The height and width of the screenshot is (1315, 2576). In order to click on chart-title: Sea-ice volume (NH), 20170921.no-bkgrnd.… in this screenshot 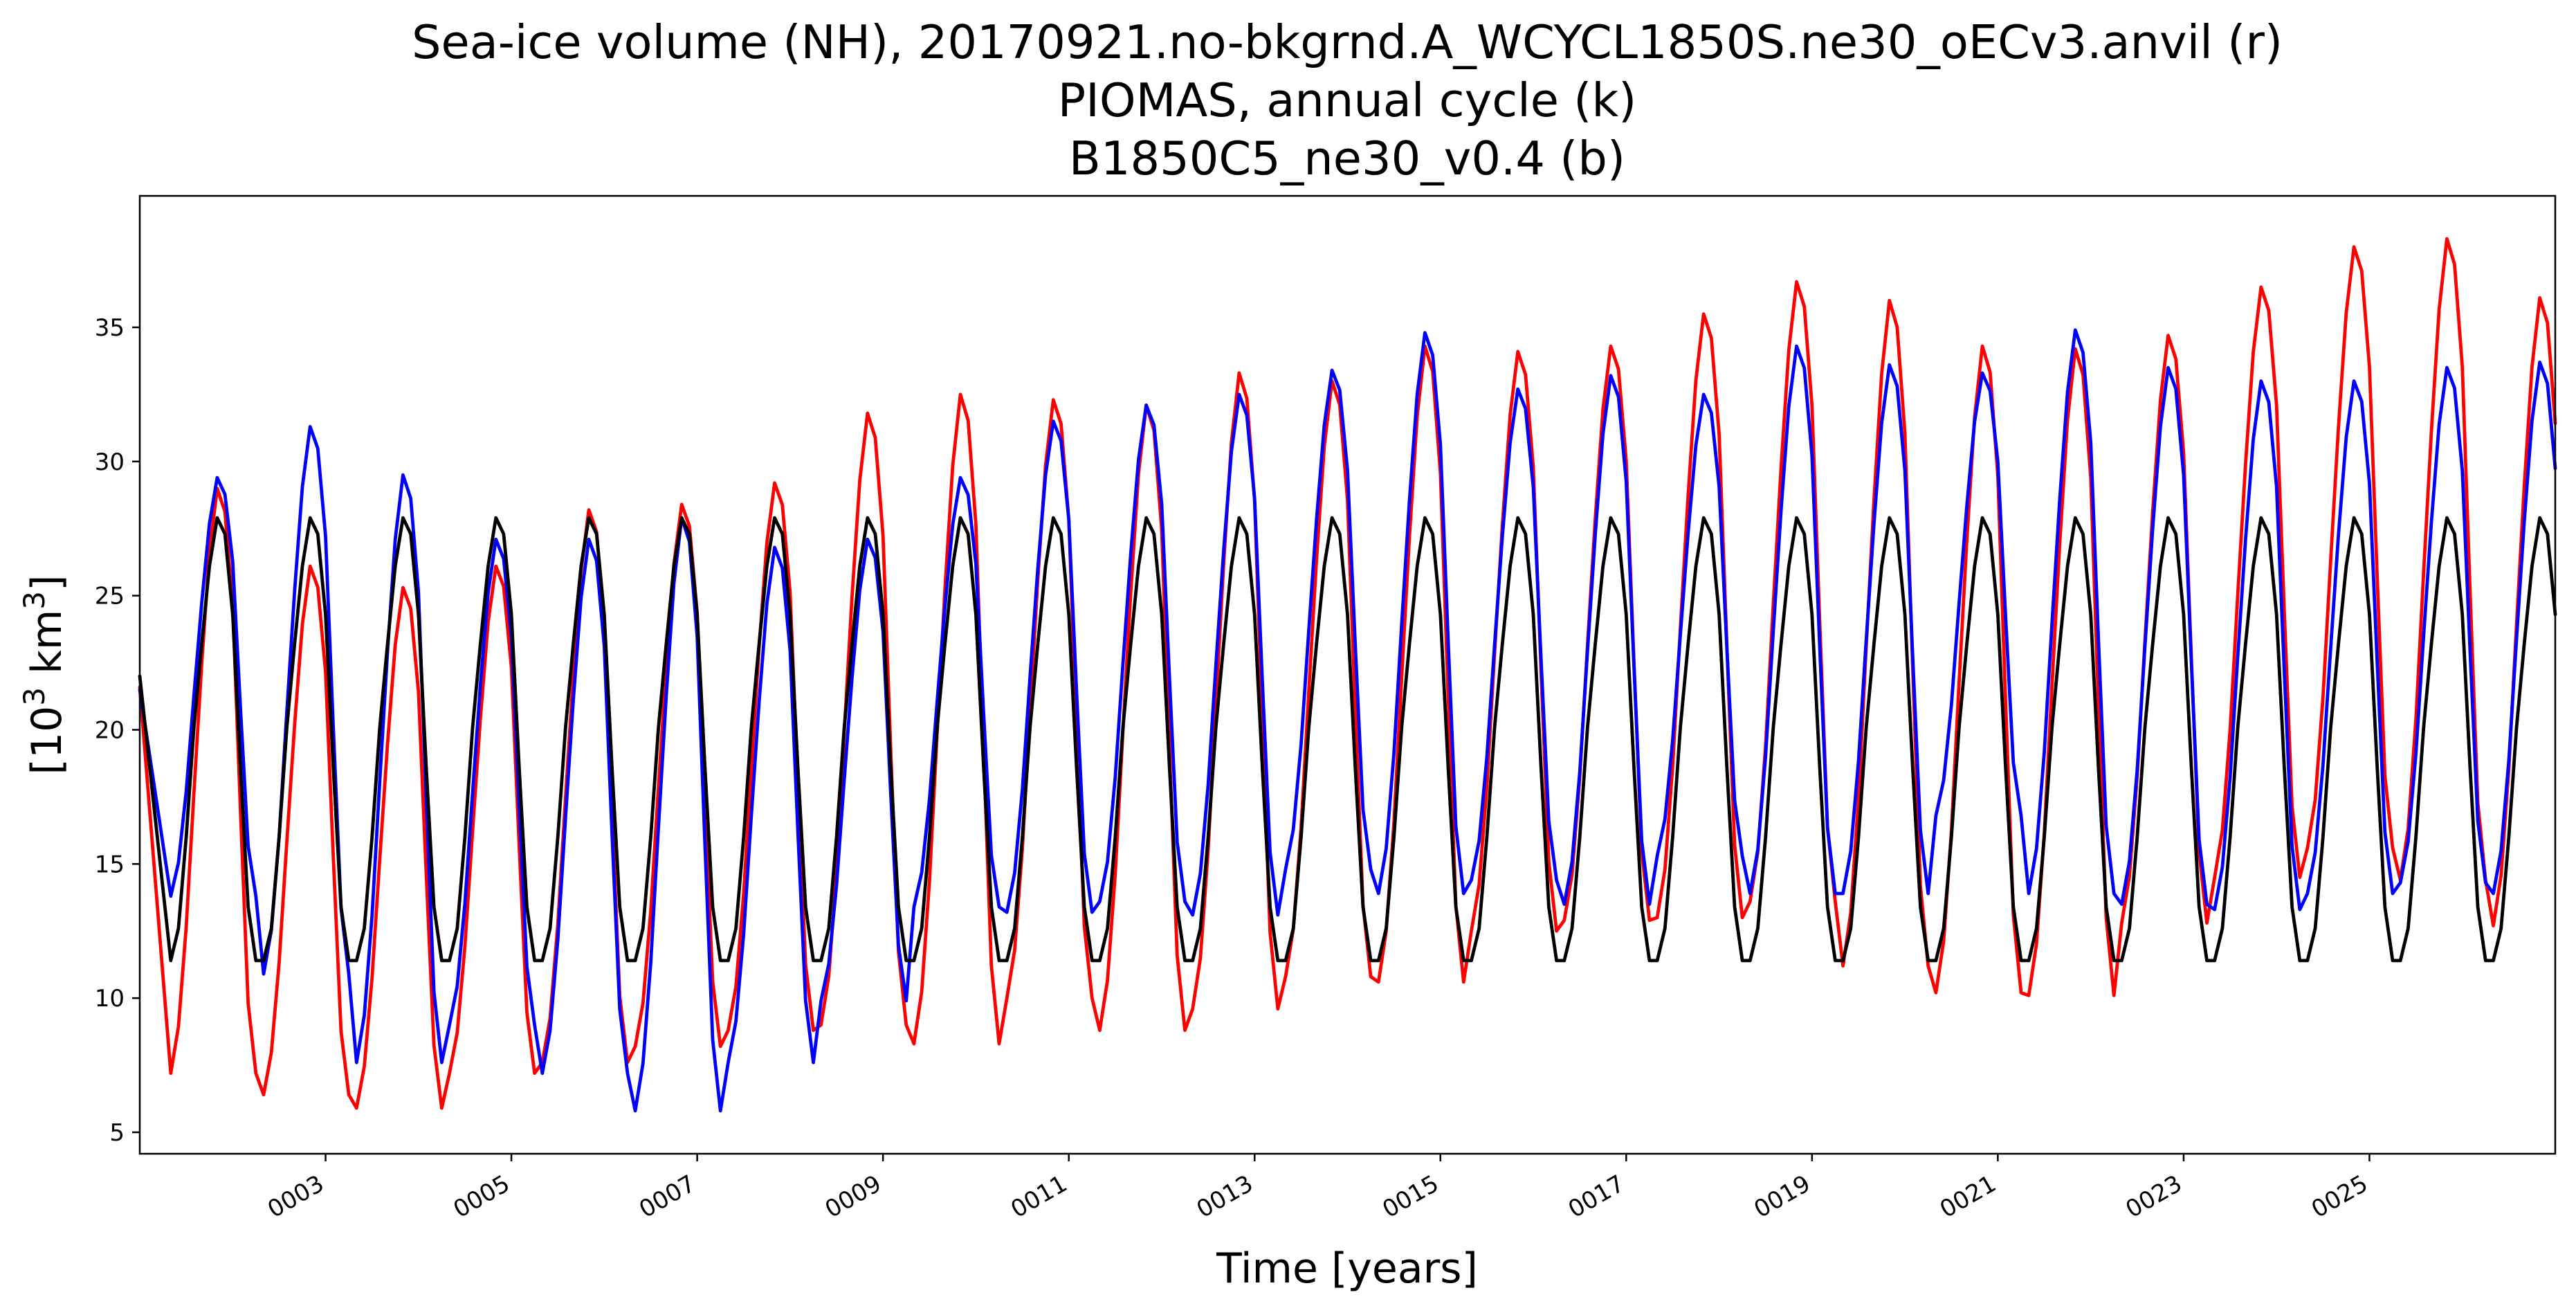, I will do `click(1348, 100)`.